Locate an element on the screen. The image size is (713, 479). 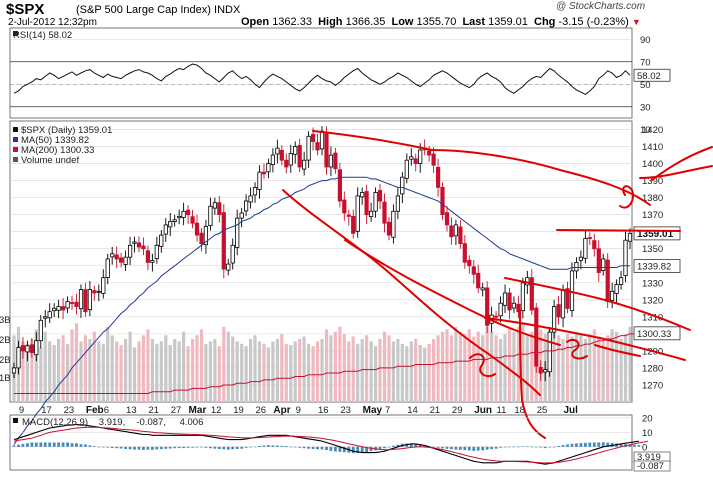
ma200-value-label: 1300.33 is located at coordinates (654, 334).